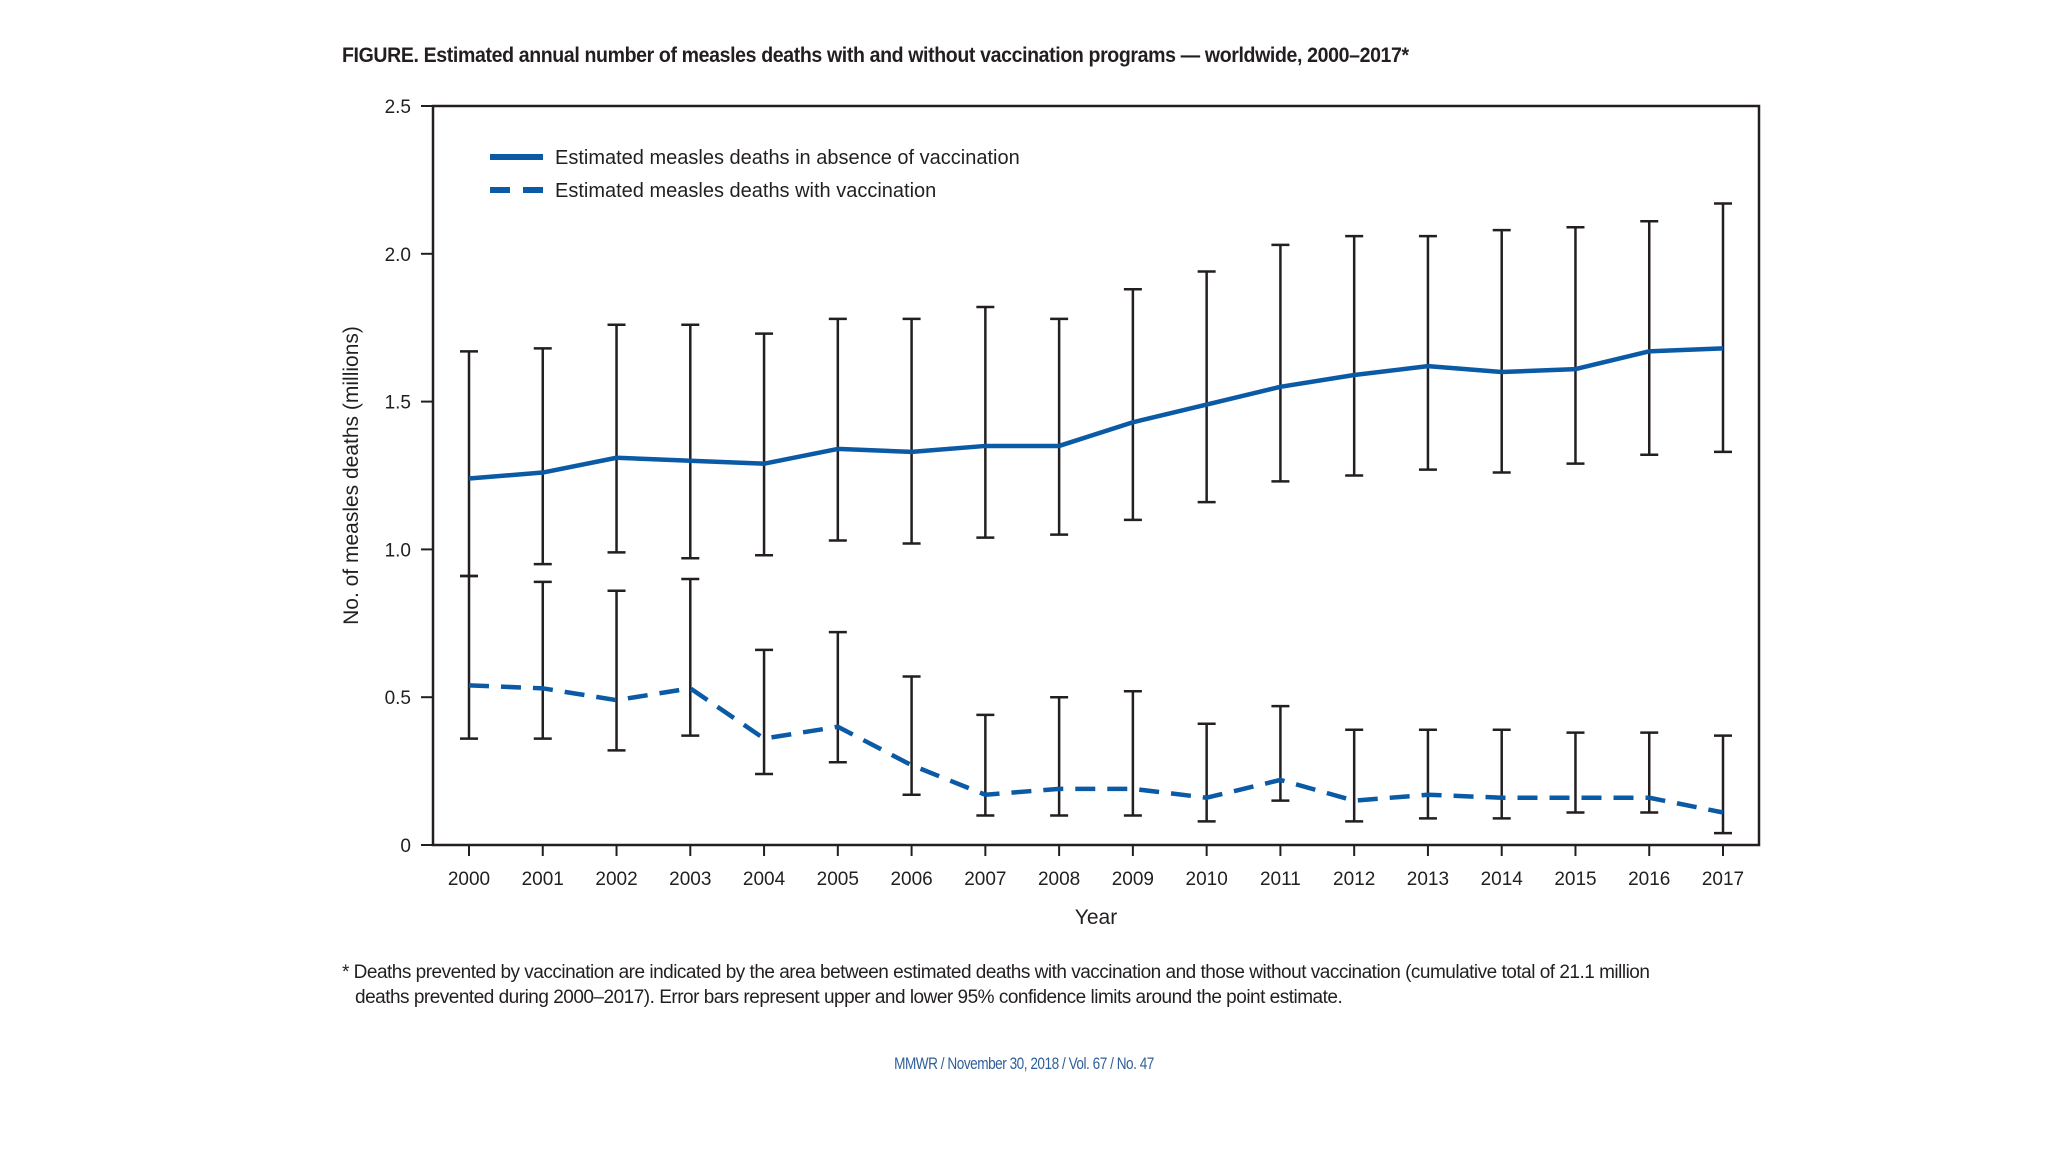 The width and height of the screenshot is (2048, 1152). I want to click on x-tick-label: 2006, so click(911, 879).